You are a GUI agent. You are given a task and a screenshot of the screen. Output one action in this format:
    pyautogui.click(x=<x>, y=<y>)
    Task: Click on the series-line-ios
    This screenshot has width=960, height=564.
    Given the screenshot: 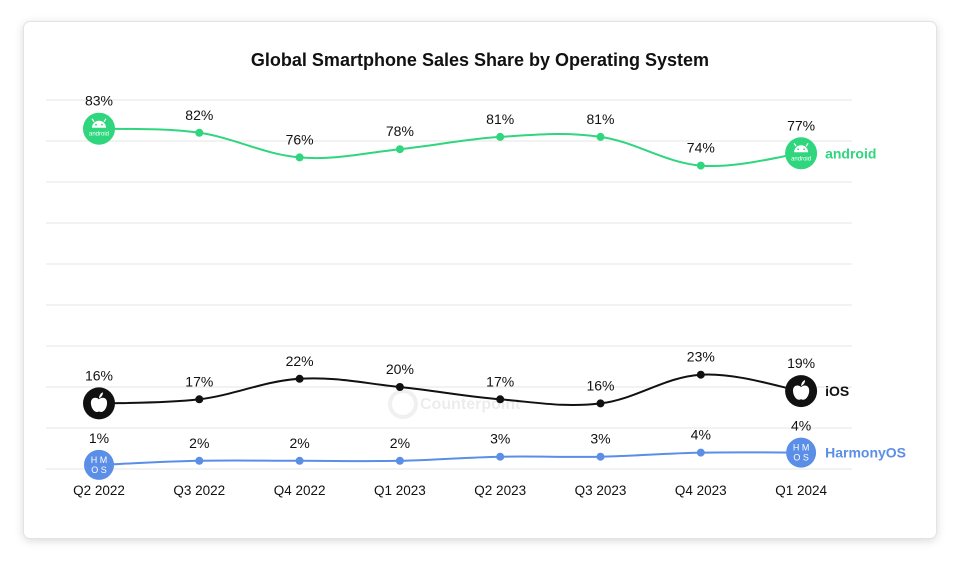 What is the action you would take?
    pyautogui.click(x=450, y=390)
    